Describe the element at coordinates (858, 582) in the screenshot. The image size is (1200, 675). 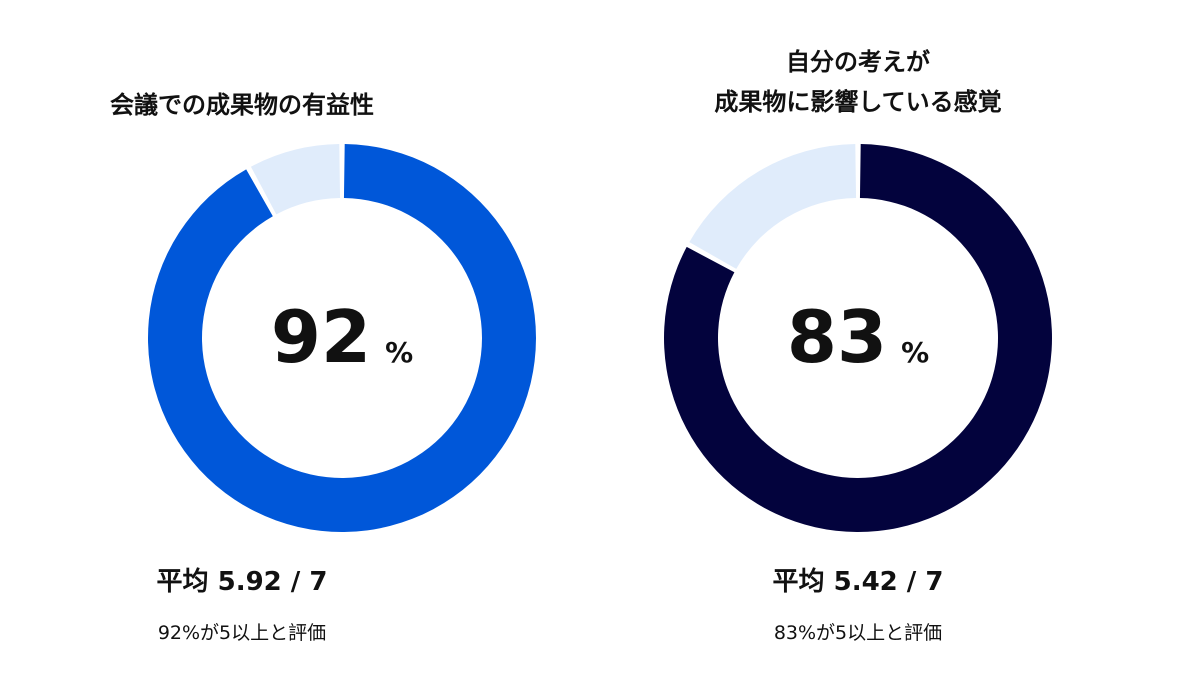
I see `average-score: 平均 5.42 / 7` at that location.